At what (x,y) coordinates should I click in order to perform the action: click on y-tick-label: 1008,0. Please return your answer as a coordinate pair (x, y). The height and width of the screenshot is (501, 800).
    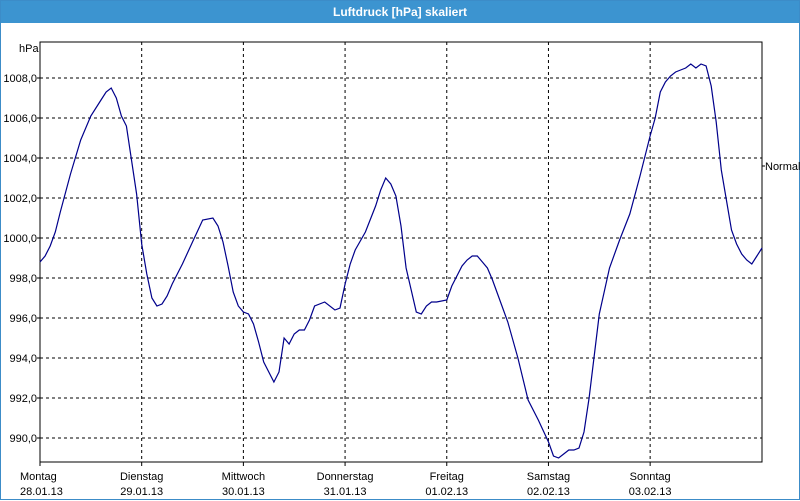
    Looking at the image, I should click on (20, 79).